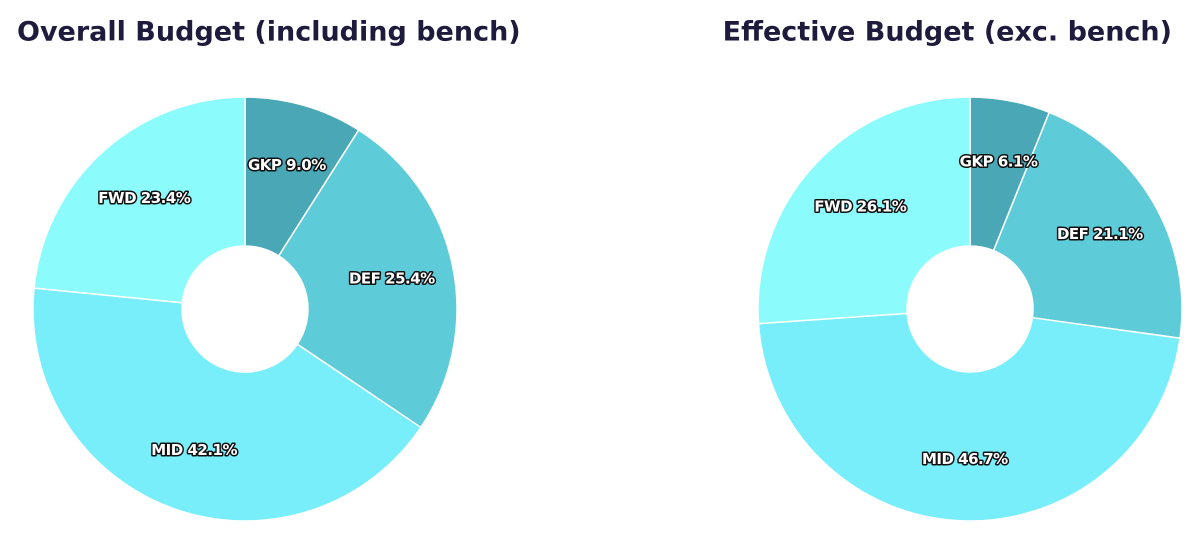 Image resolution: width=1200 pixels, height=547 pixels. I want to click on slice-value-label: 6.1%, so click(1018, 161).